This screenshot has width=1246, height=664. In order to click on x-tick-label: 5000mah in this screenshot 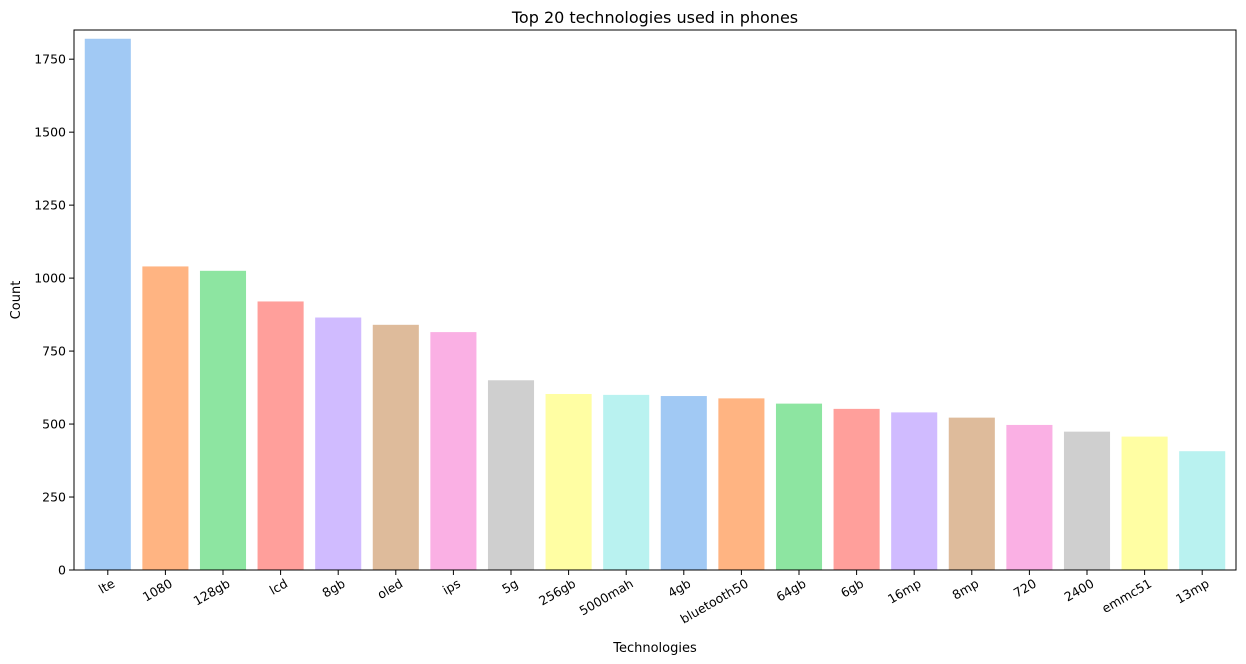, I will do `click(606, 597)`.